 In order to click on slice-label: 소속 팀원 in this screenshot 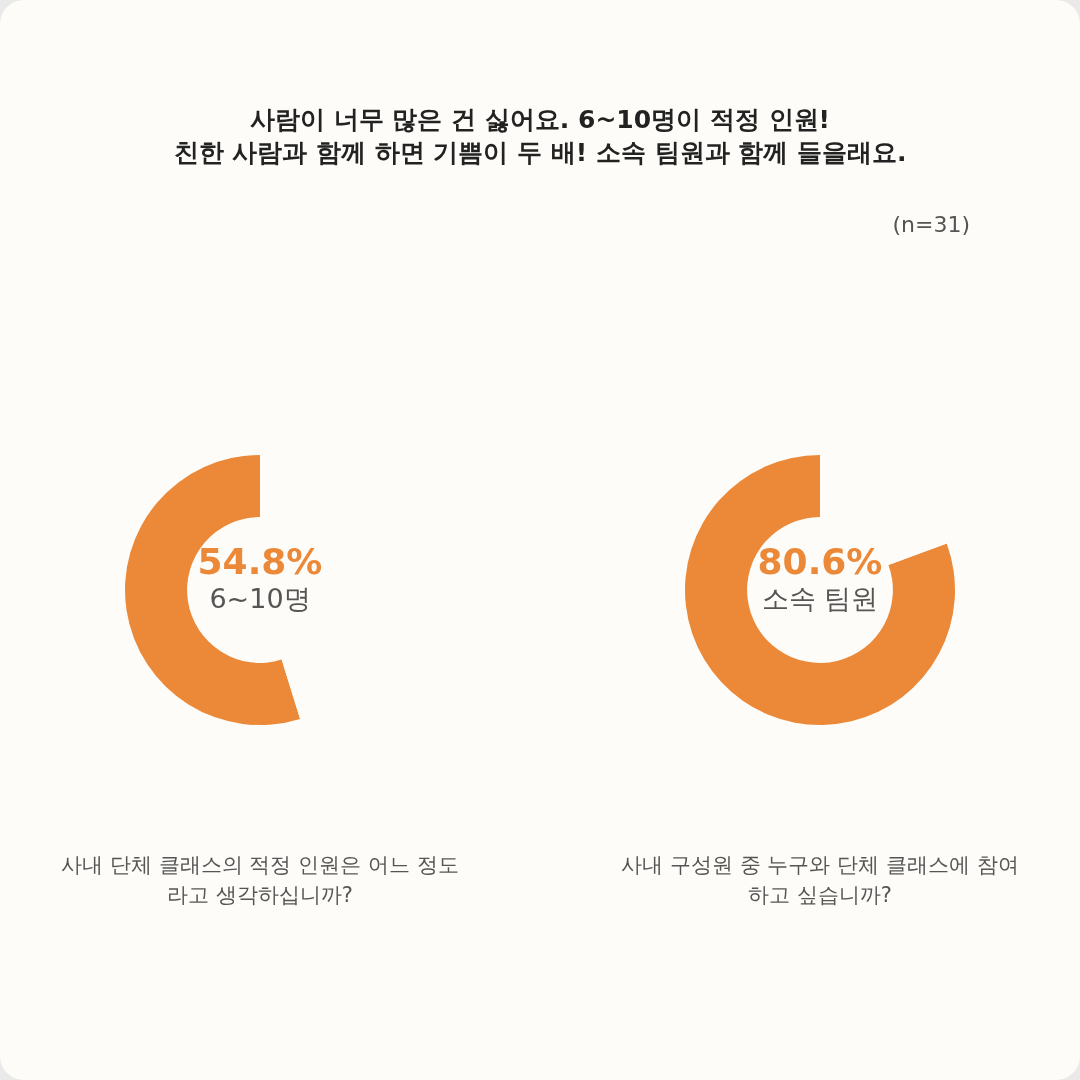, I will do `click(820, 598)`.